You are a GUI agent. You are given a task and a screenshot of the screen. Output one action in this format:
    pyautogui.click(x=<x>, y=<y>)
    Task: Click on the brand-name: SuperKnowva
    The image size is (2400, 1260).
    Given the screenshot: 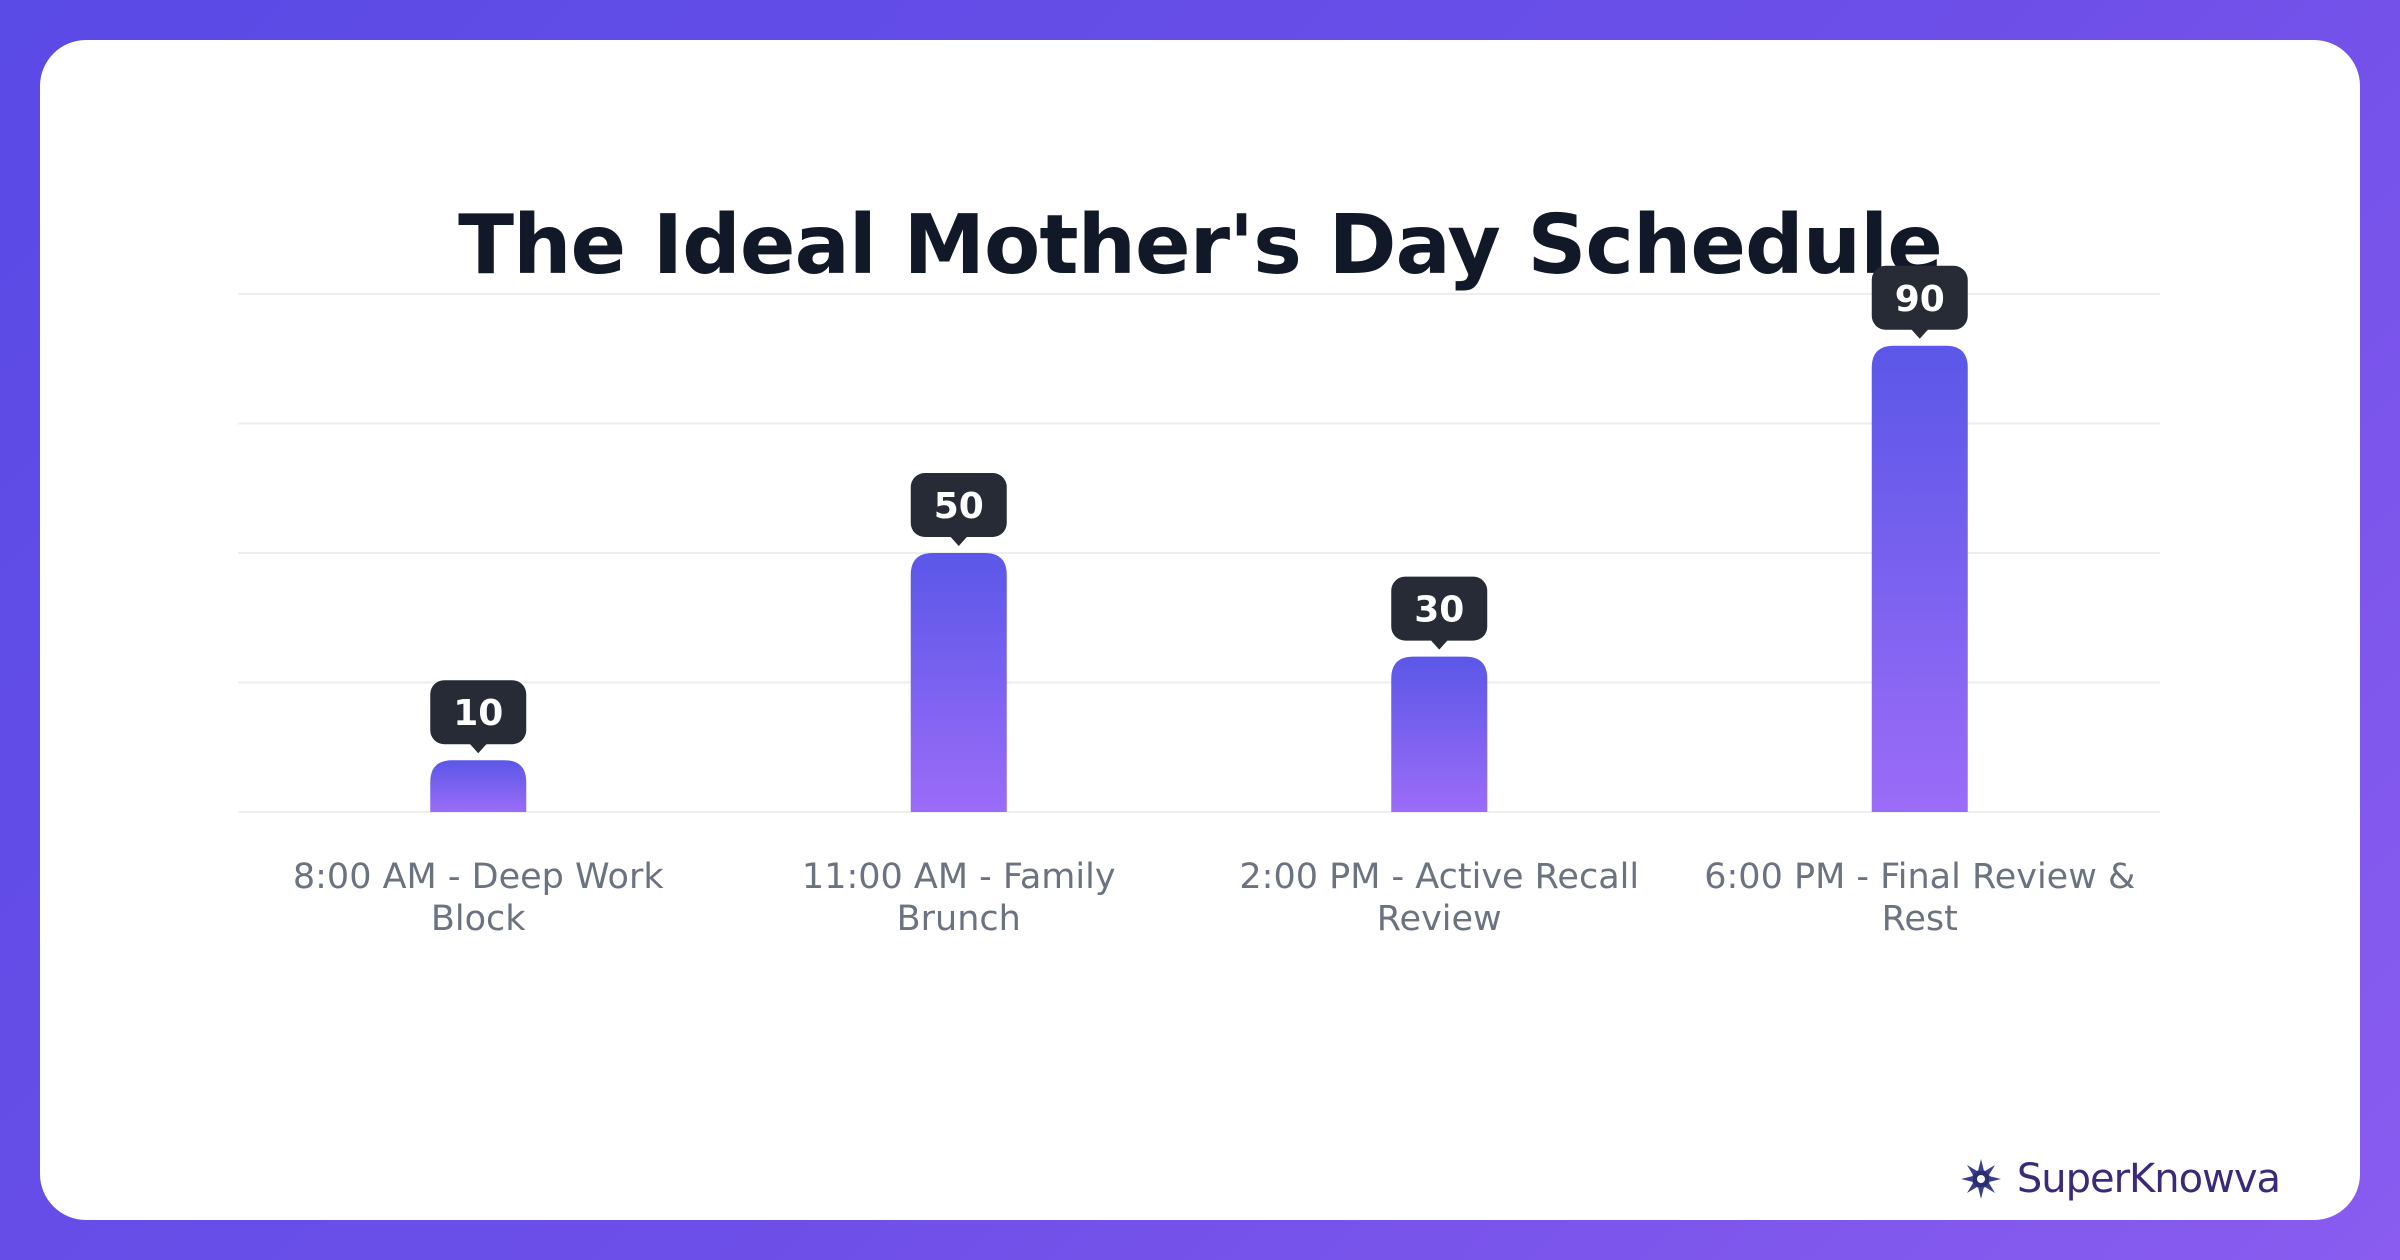 What is the action you would take?
    pyautogui.click(x=2148, y=1179)
    